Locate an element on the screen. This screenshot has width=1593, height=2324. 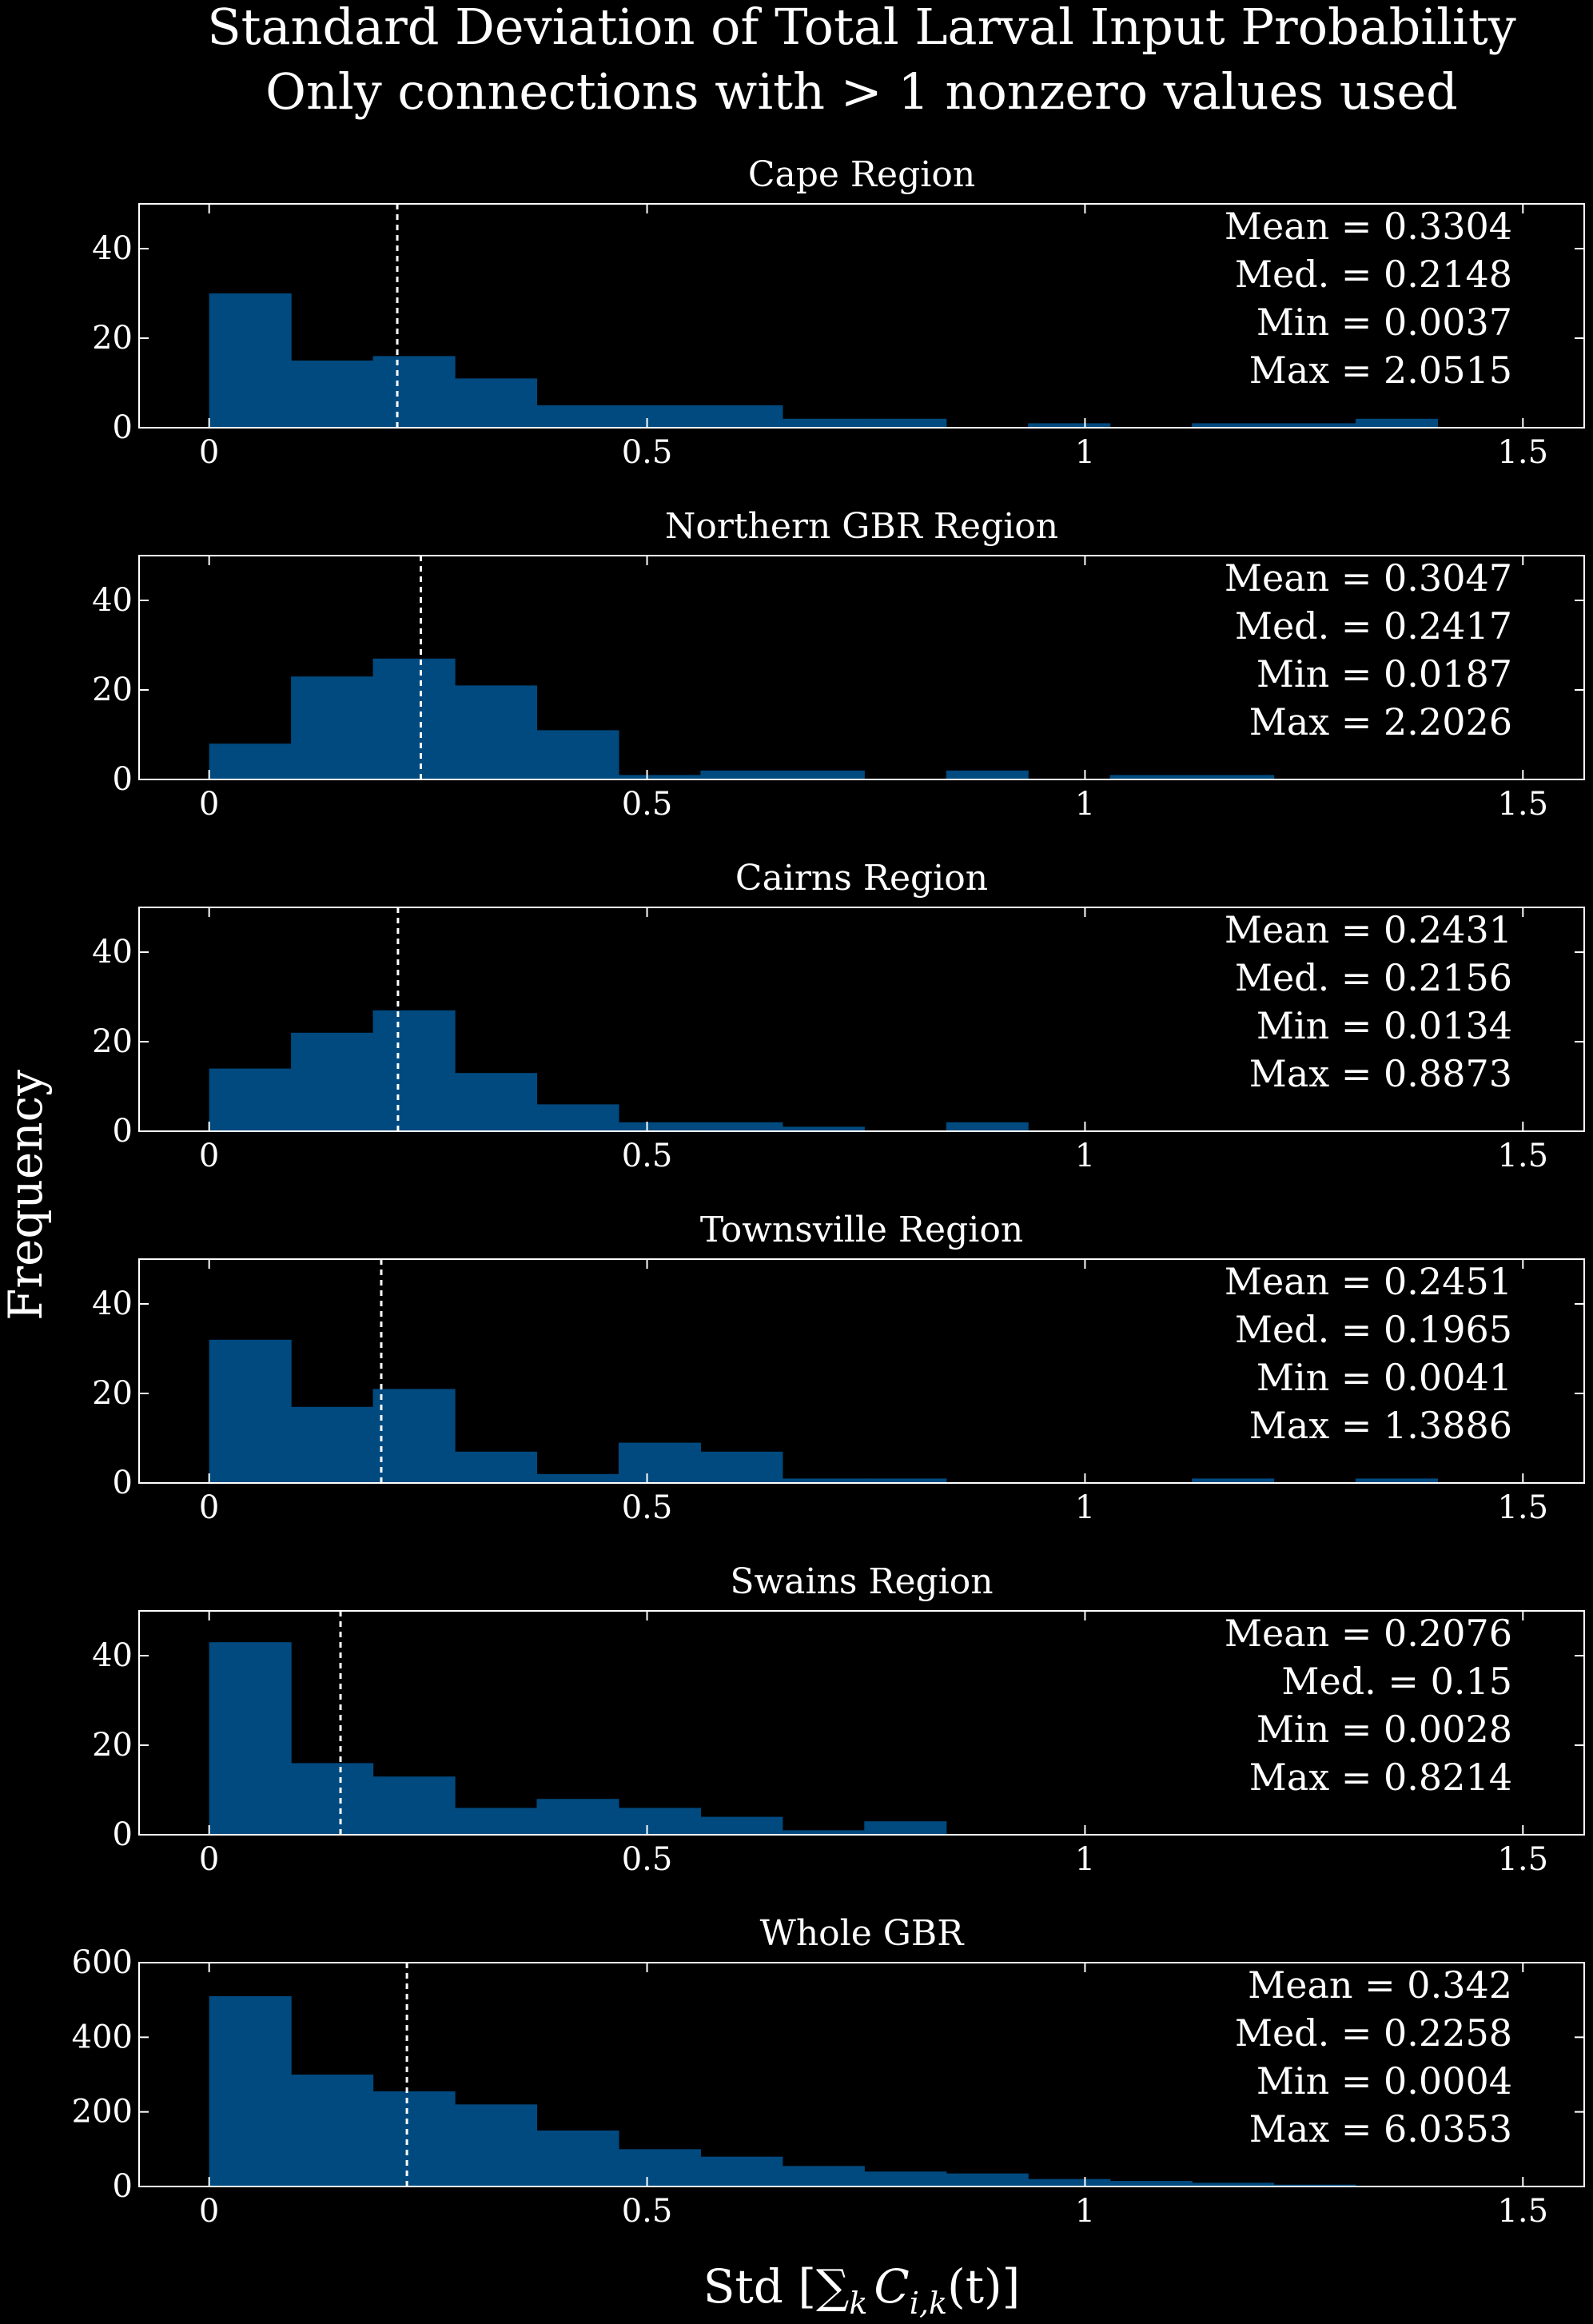
stat-line: Med. = 0.2148 is located at coordinates (1373, 274).